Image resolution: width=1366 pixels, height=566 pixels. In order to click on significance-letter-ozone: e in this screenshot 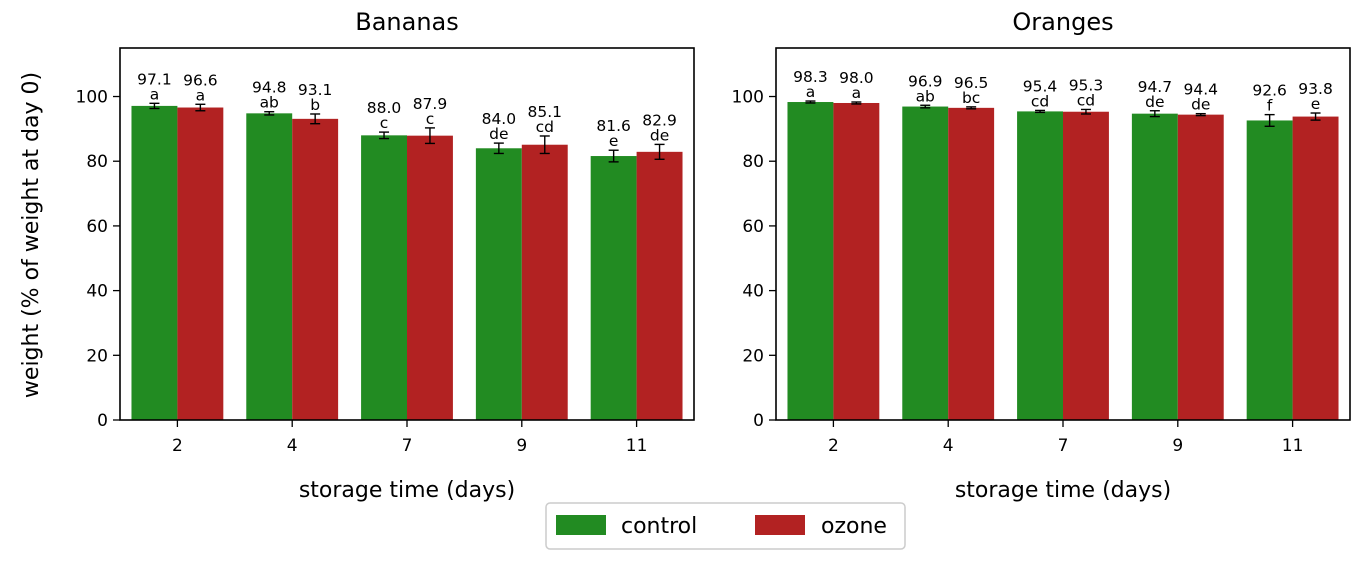, I will do `click(1316, 104)`.